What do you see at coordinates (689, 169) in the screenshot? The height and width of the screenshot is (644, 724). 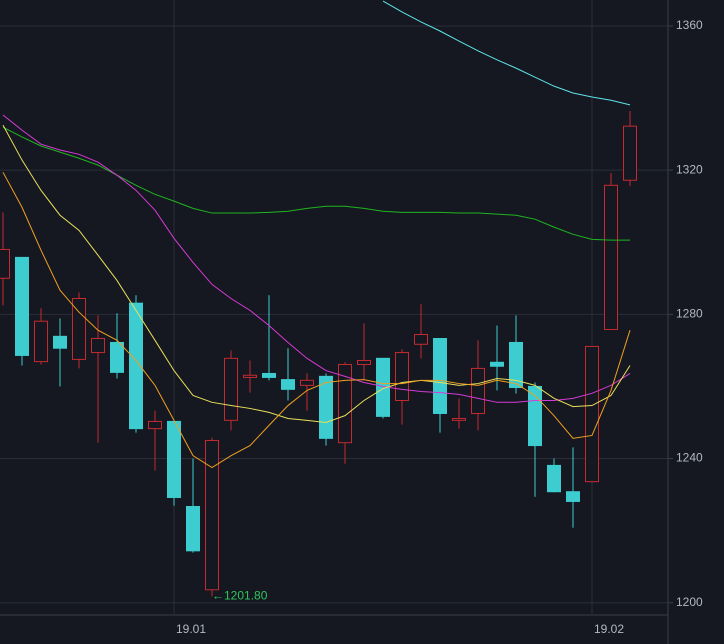 I see `y-tick-label: 1320` at bounding box center [689, 169].